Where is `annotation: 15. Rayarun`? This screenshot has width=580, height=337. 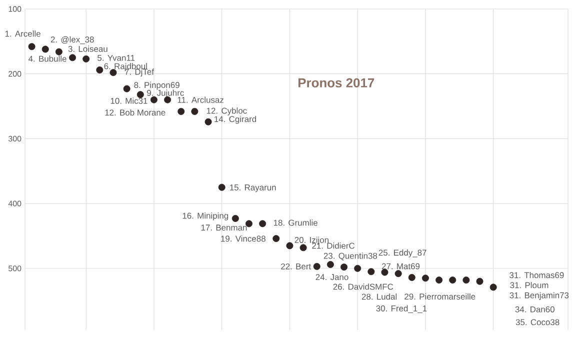
annotation: 15. Rayarun is located at coordinates (253, 188).